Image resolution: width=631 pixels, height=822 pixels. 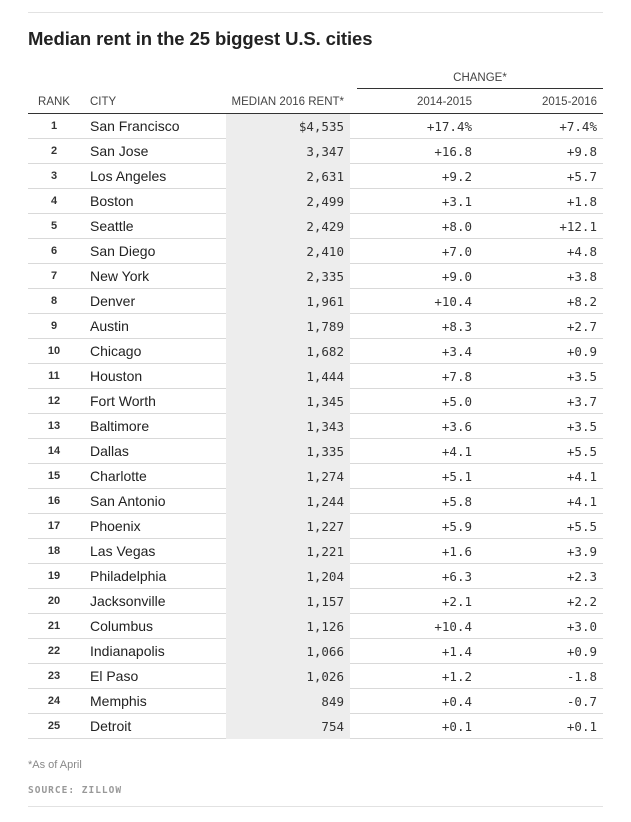 I want to click on median-rent-cell: 1,026, so click(x=288, y=676).